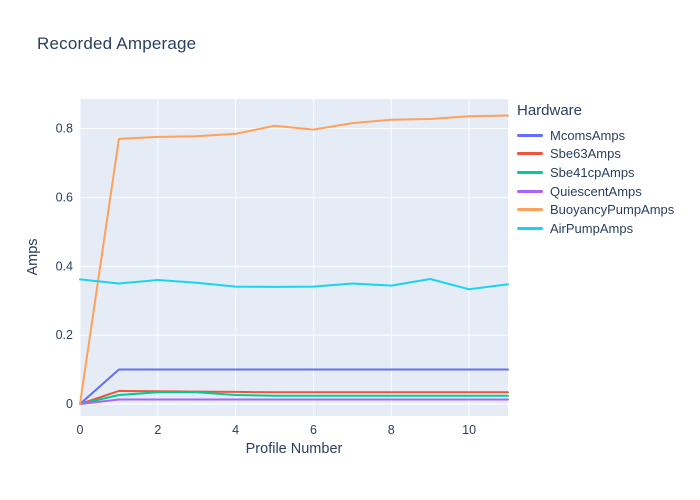 This screenshot has width=700, height=500. I want to click on legend-item-AirPumpAmps: AirPumpAmps, so click(595, 228).